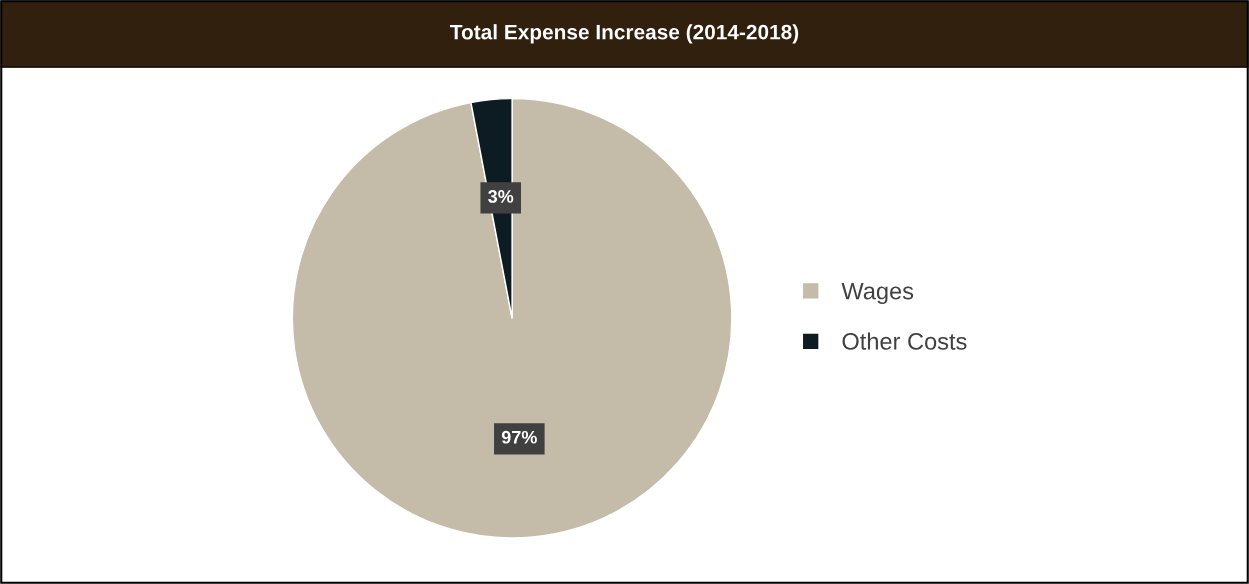  I want to click on legend-label: Wages, so click(877, 293).